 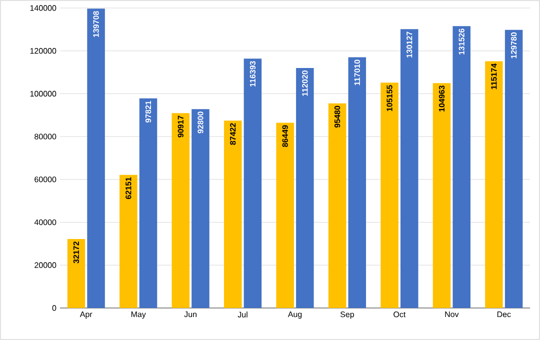 I want to click on y-tick-label: 80000, so click(x=45, y=137).